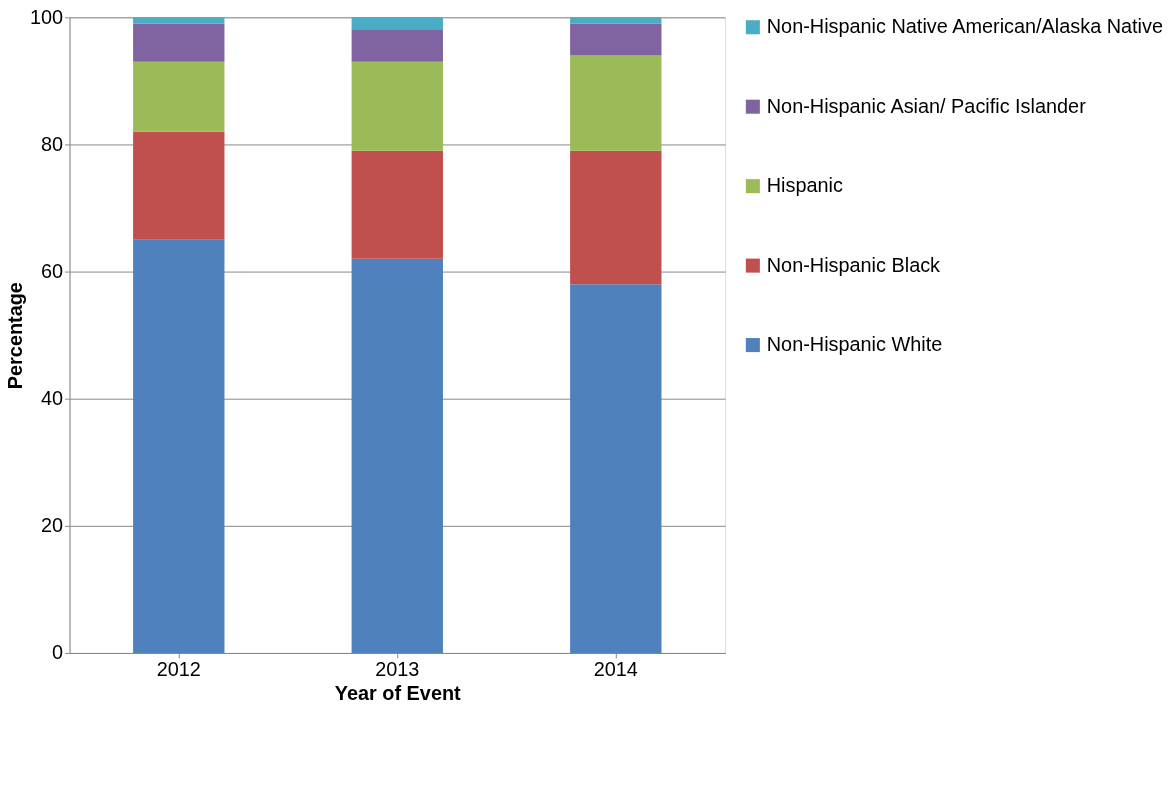 Image resolution: width=1170 pixels, height=785 pixels. I want to click on legend-label: Non-Hispanic Asian/ Pacific Islander, so click(926, 105).